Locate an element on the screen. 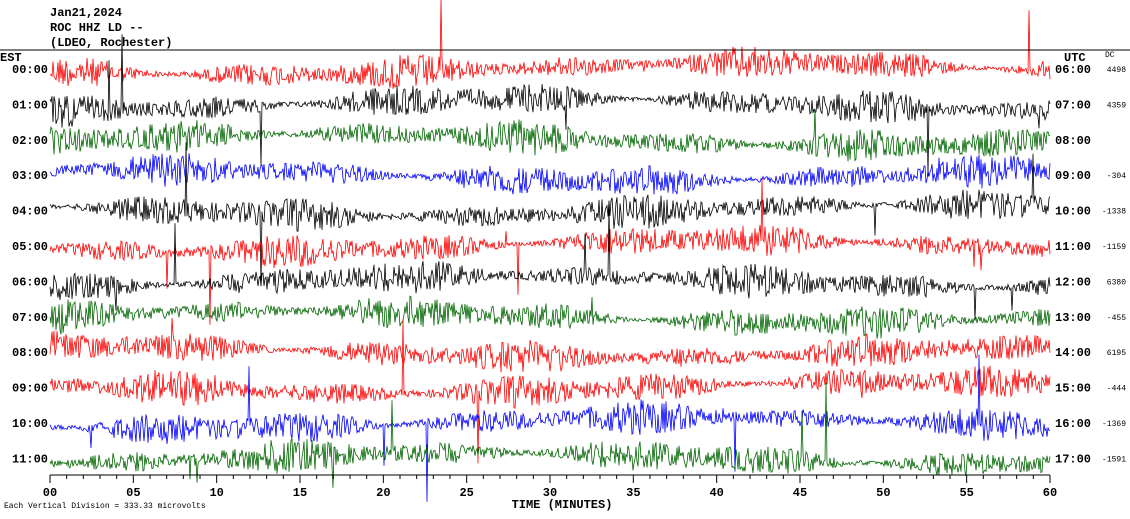 Image resolution: width=1130 pixels, height=519 pixels. dc-value: 6195 is located at coordinates (1116, 353).